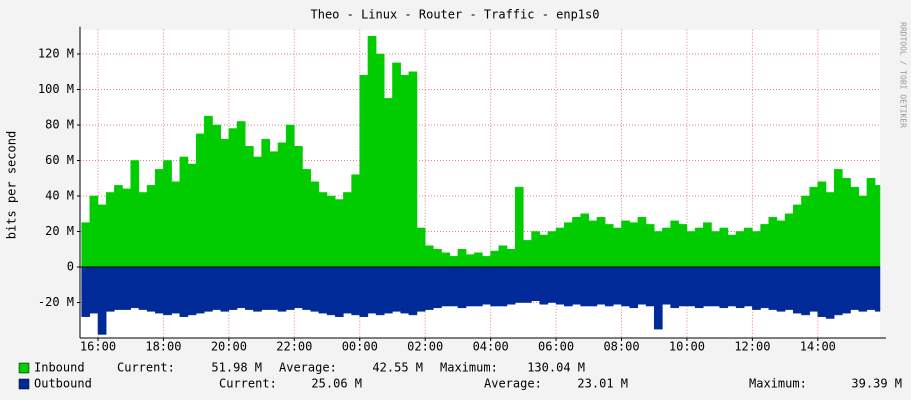  Describe the element at coordinates (59, 196) in the screenshot. I see `y-tick-label: 40 M` at that location.